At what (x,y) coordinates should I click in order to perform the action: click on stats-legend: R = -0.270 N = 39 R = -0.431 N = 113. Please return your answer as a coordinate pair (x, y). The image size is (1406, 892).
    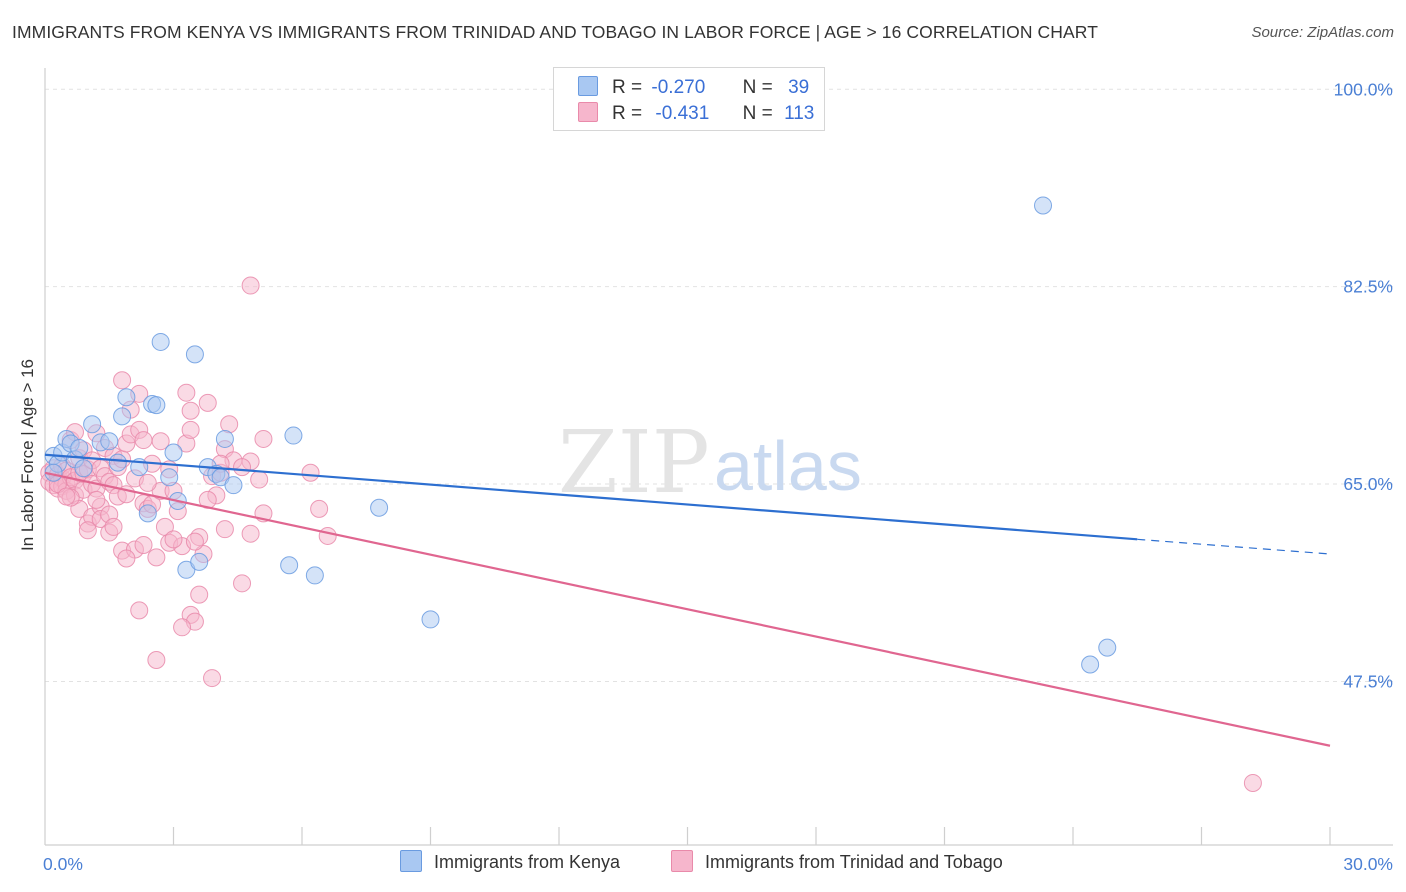
    Looking at the image, I should click on (689, 99).